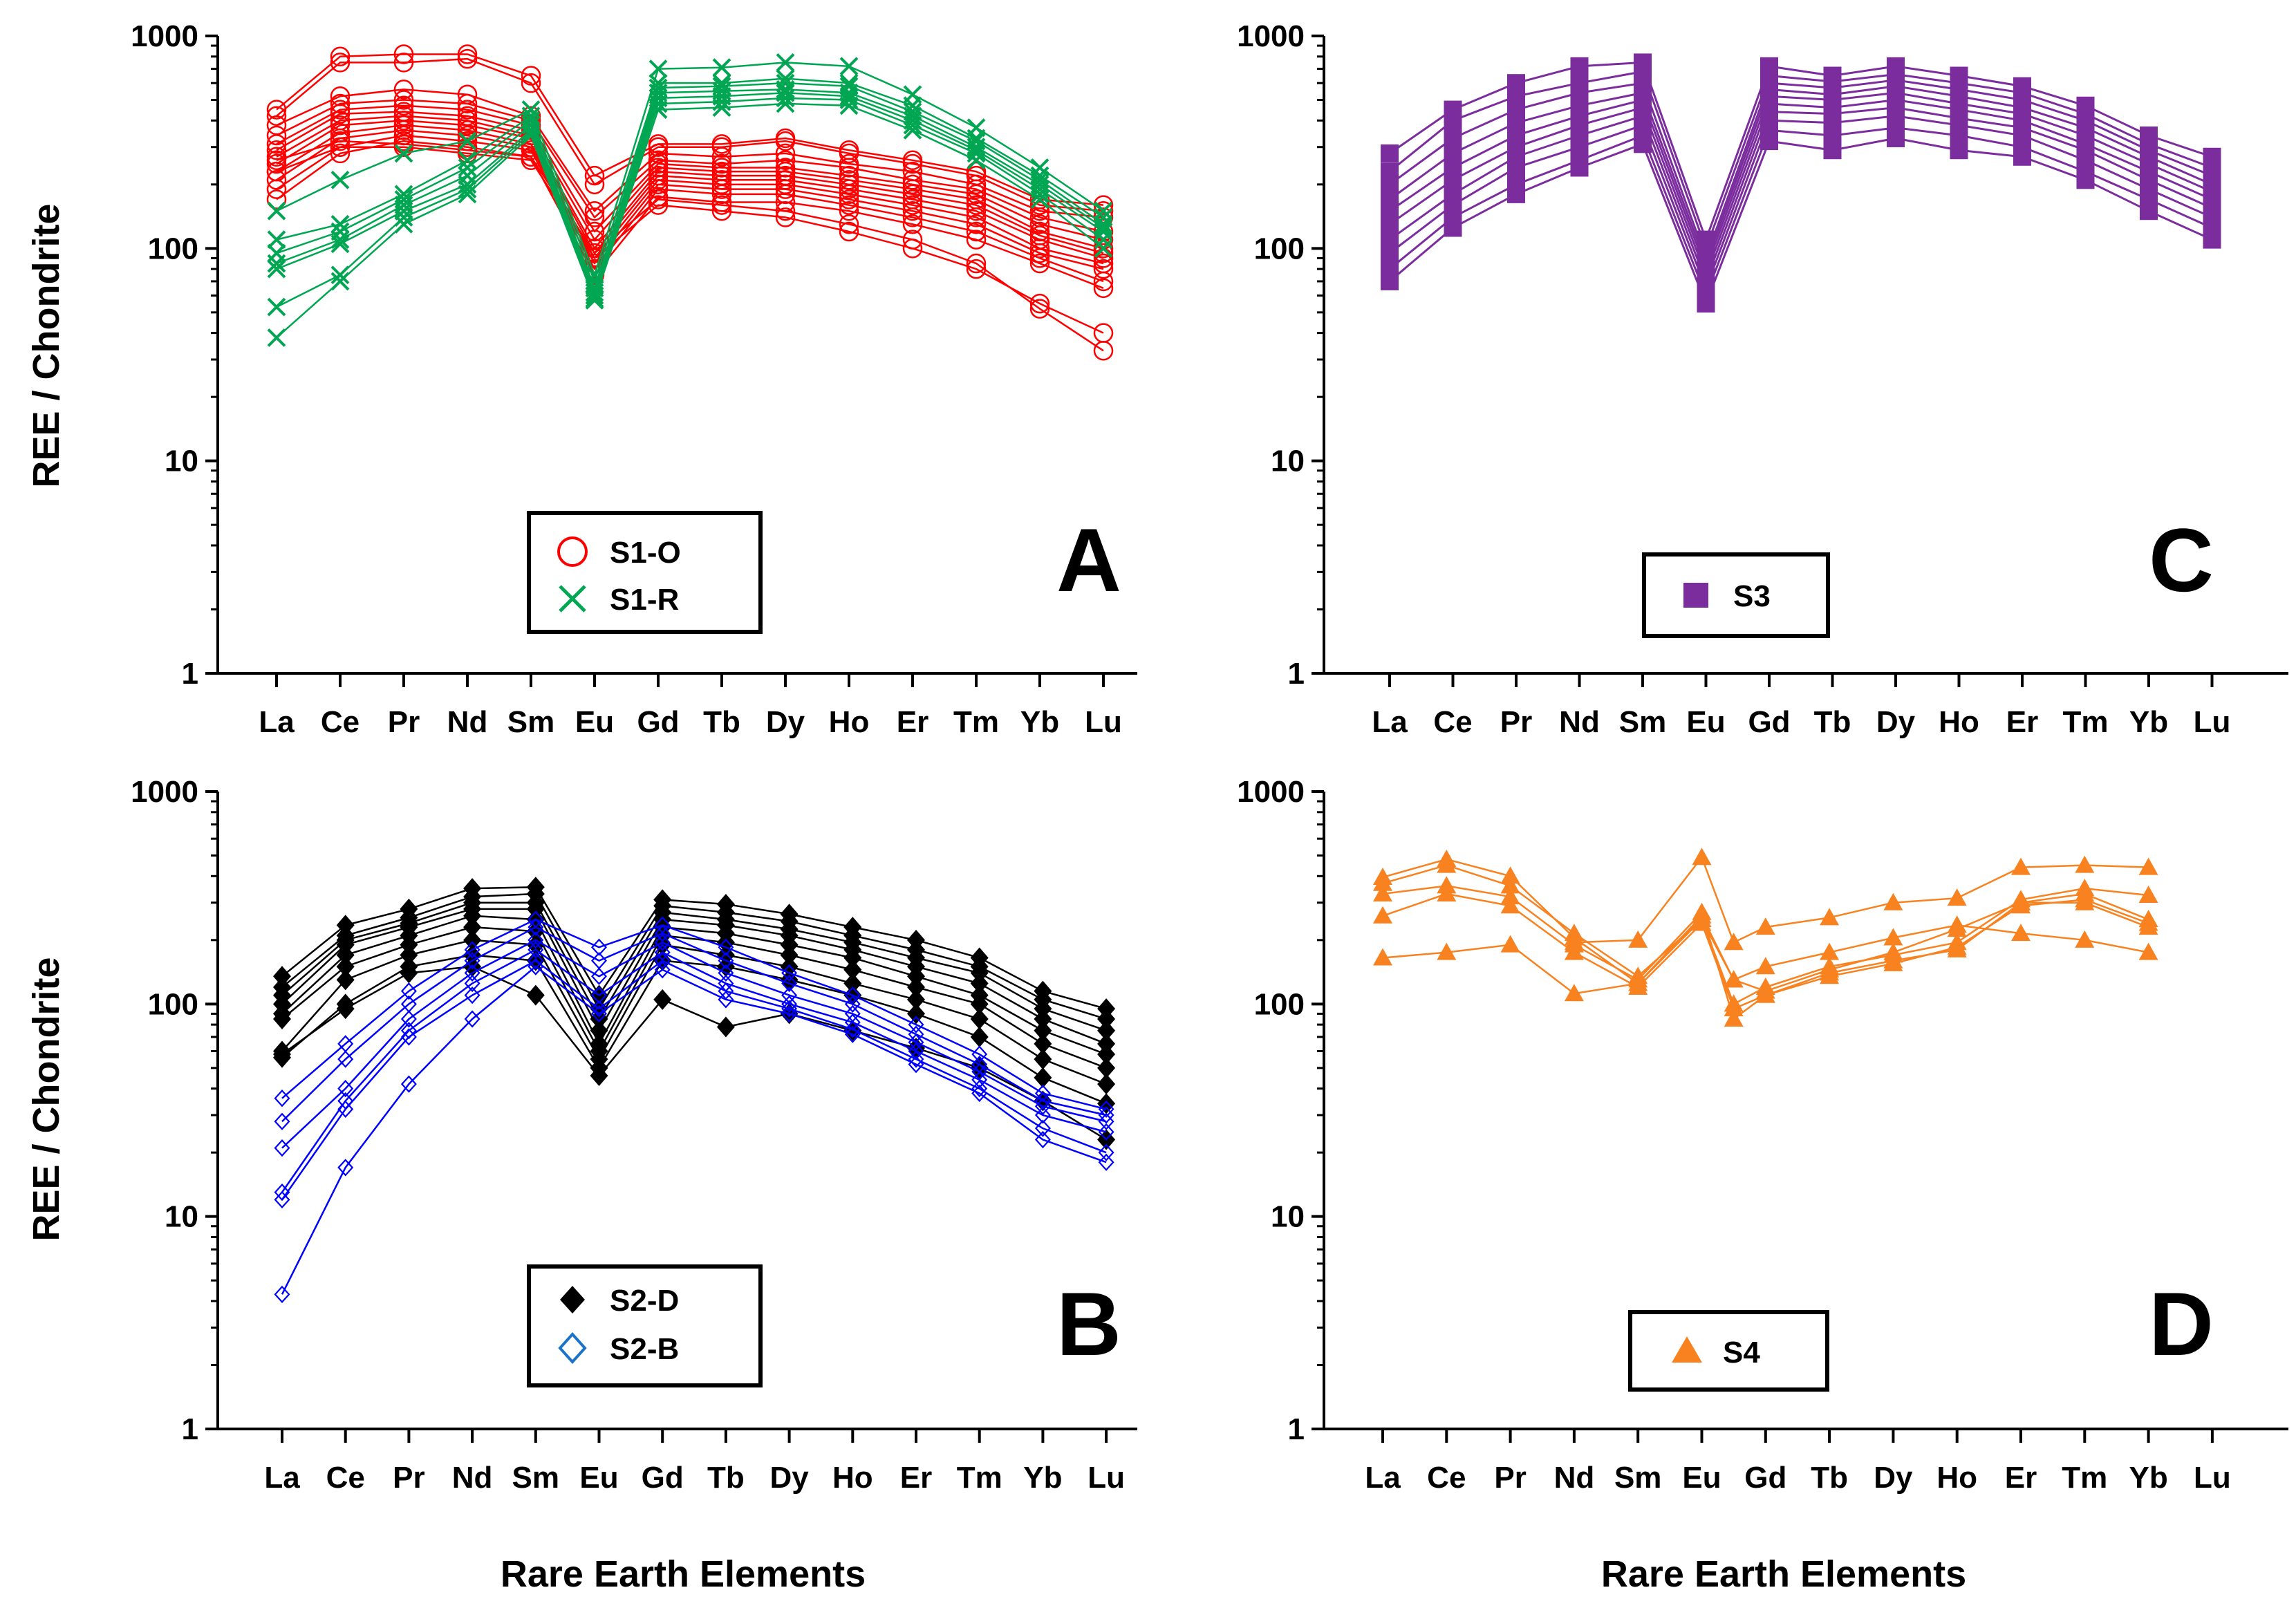  I want to click on y-tick-label: 1, so click(190, 674).